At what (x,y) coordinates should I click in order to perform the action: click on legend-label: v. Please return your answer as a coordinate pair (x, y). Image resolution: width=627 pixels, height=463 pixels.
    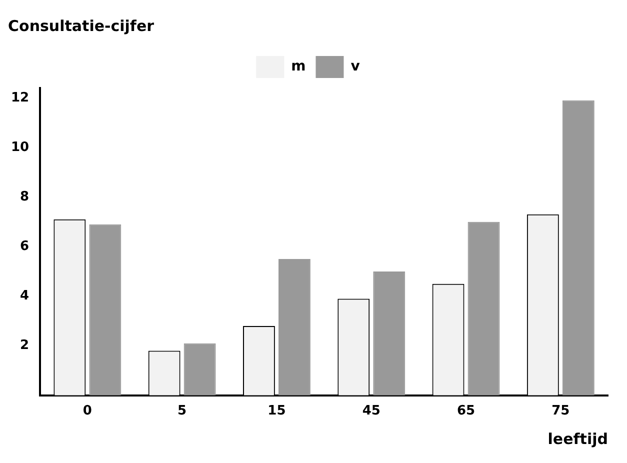
    Looking at the image, I should click on (355, 66).